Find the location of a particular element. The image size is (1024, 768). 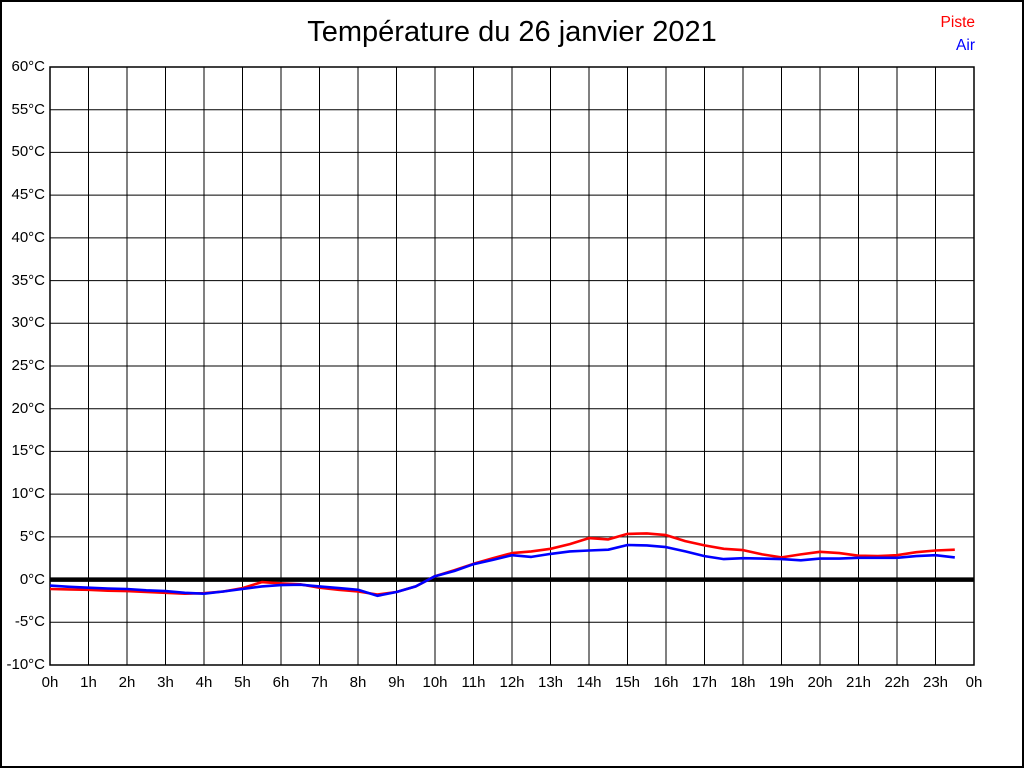

x-axis-tick-label: 13h is located at coordinates (550, 682).